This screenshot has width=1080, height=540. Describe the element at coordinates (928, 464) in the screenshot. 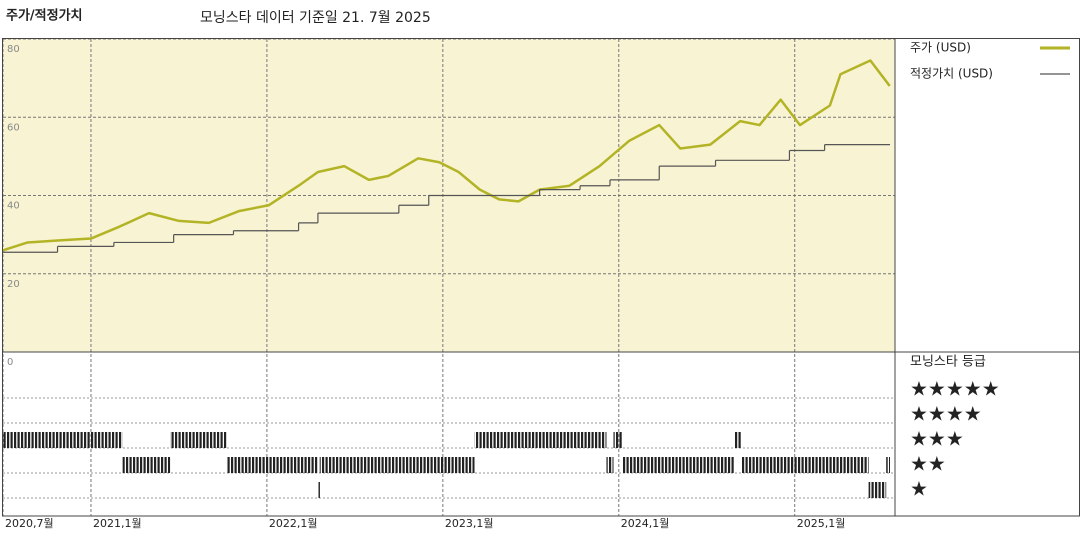

I see `rating-level: ★★` at that location.